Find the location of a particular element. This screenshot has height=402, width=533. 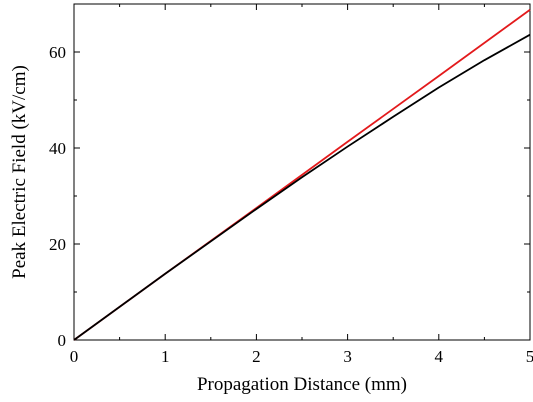

x-tick-label: 0 is located at coordinates (74, 356).